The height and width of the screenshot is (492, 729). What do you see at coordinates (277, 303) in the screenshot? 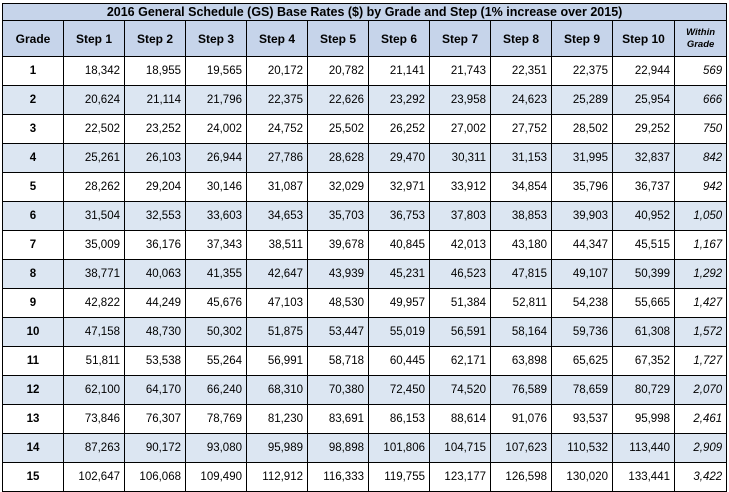
I see `step-4-cell: 47,103` at bounding box center [277, 303].